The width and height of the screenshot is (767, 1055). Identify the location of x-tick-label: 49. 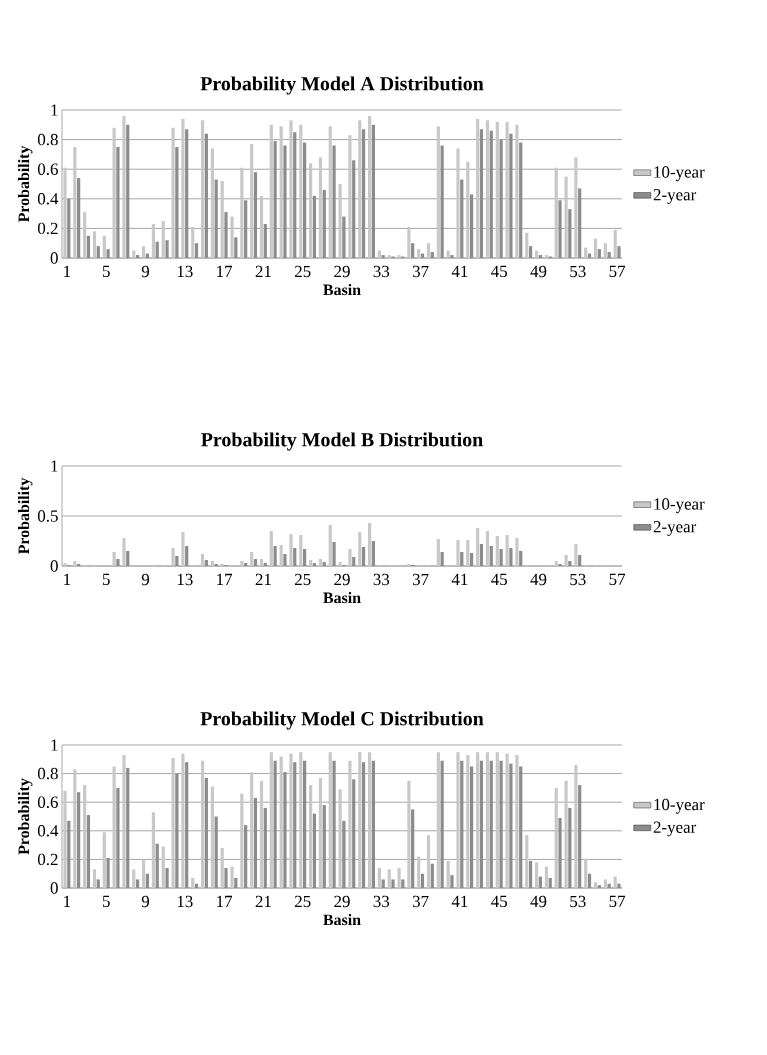
(538, 901).